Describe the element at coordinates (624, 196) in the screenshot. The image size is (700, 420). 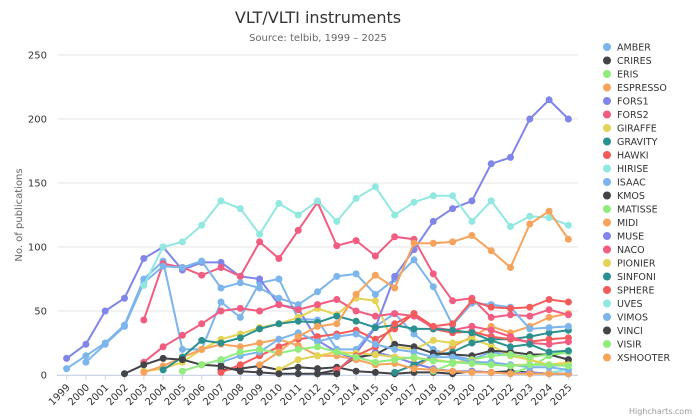
I see `legend-item-kmos: KMOS` at that location.